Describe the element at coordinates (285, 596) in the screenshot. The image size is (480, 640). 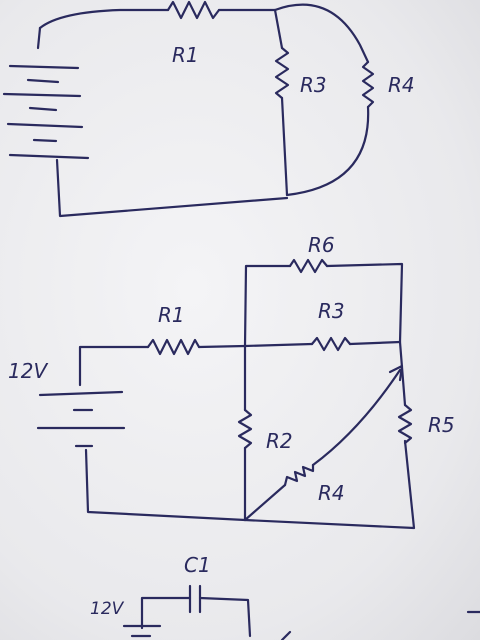
I see `circuit-3: 12V C1` at that location.